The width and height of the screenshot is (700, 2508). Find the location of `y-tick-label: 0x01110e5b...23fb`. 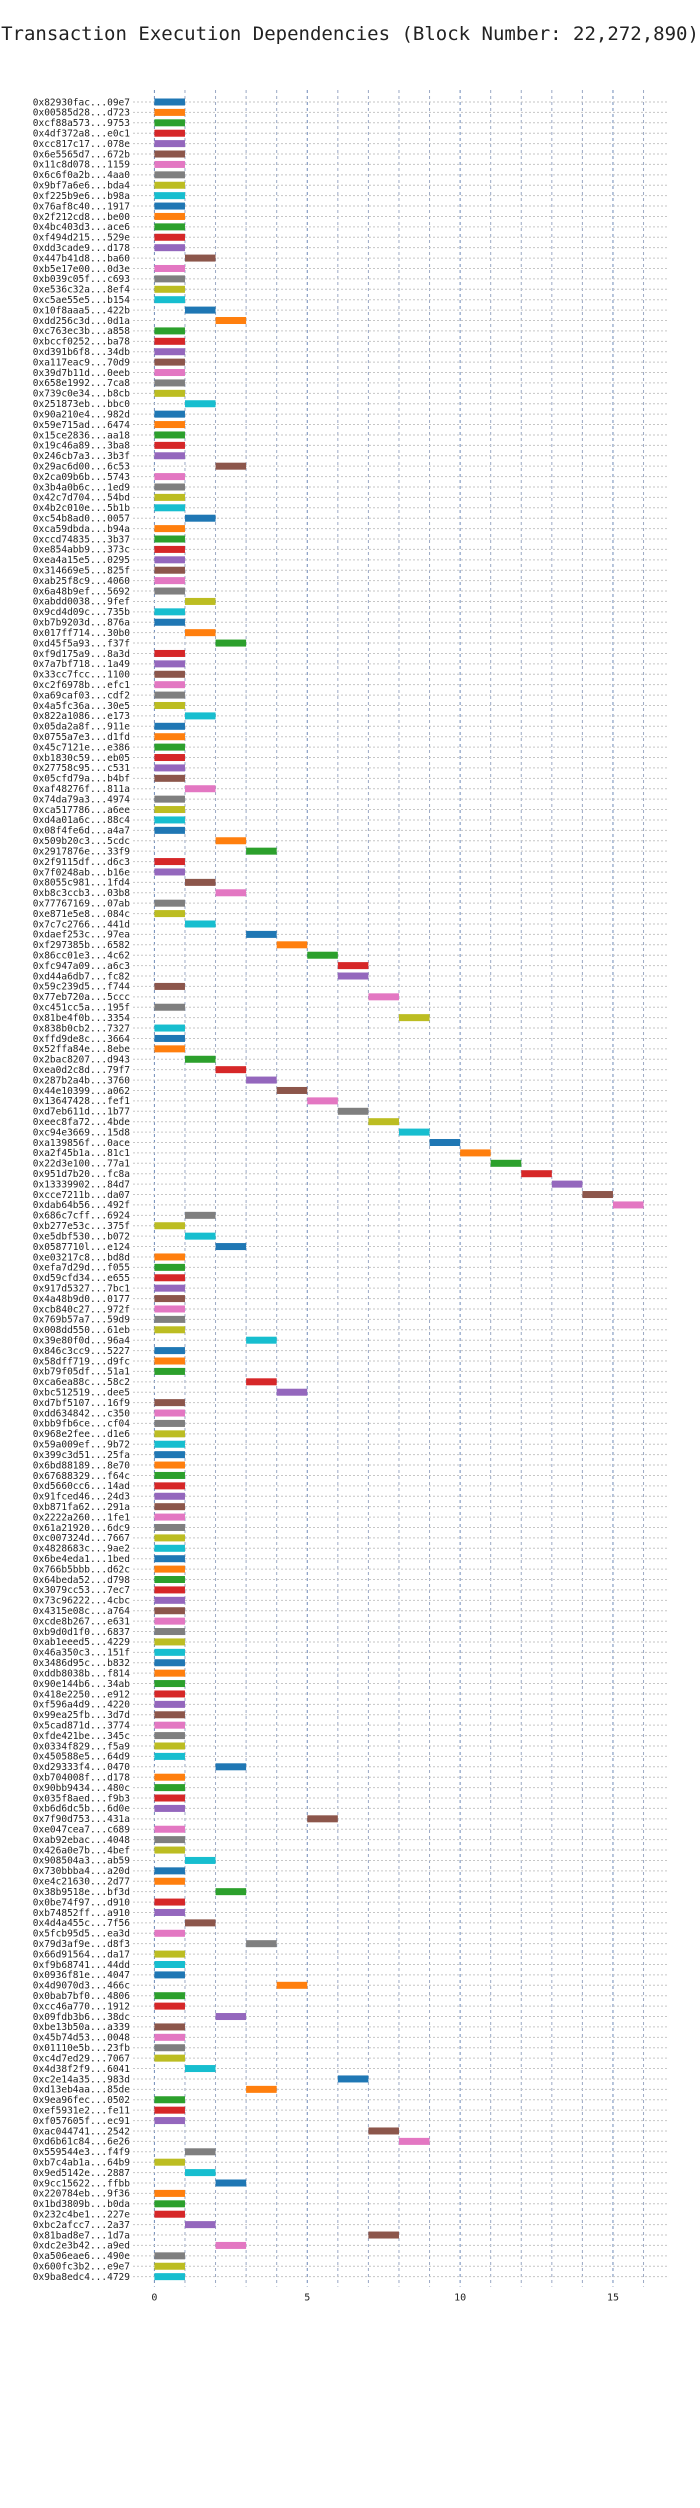

y-tick-label: 0x01110e5b...23fb is located at coordinates (82, 2048).